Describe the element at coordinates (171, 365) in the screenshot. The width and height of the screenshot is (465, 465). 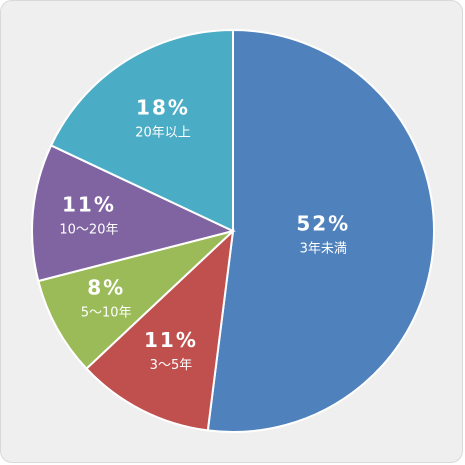
I see `slice-category-label: 3～5年` at that location.